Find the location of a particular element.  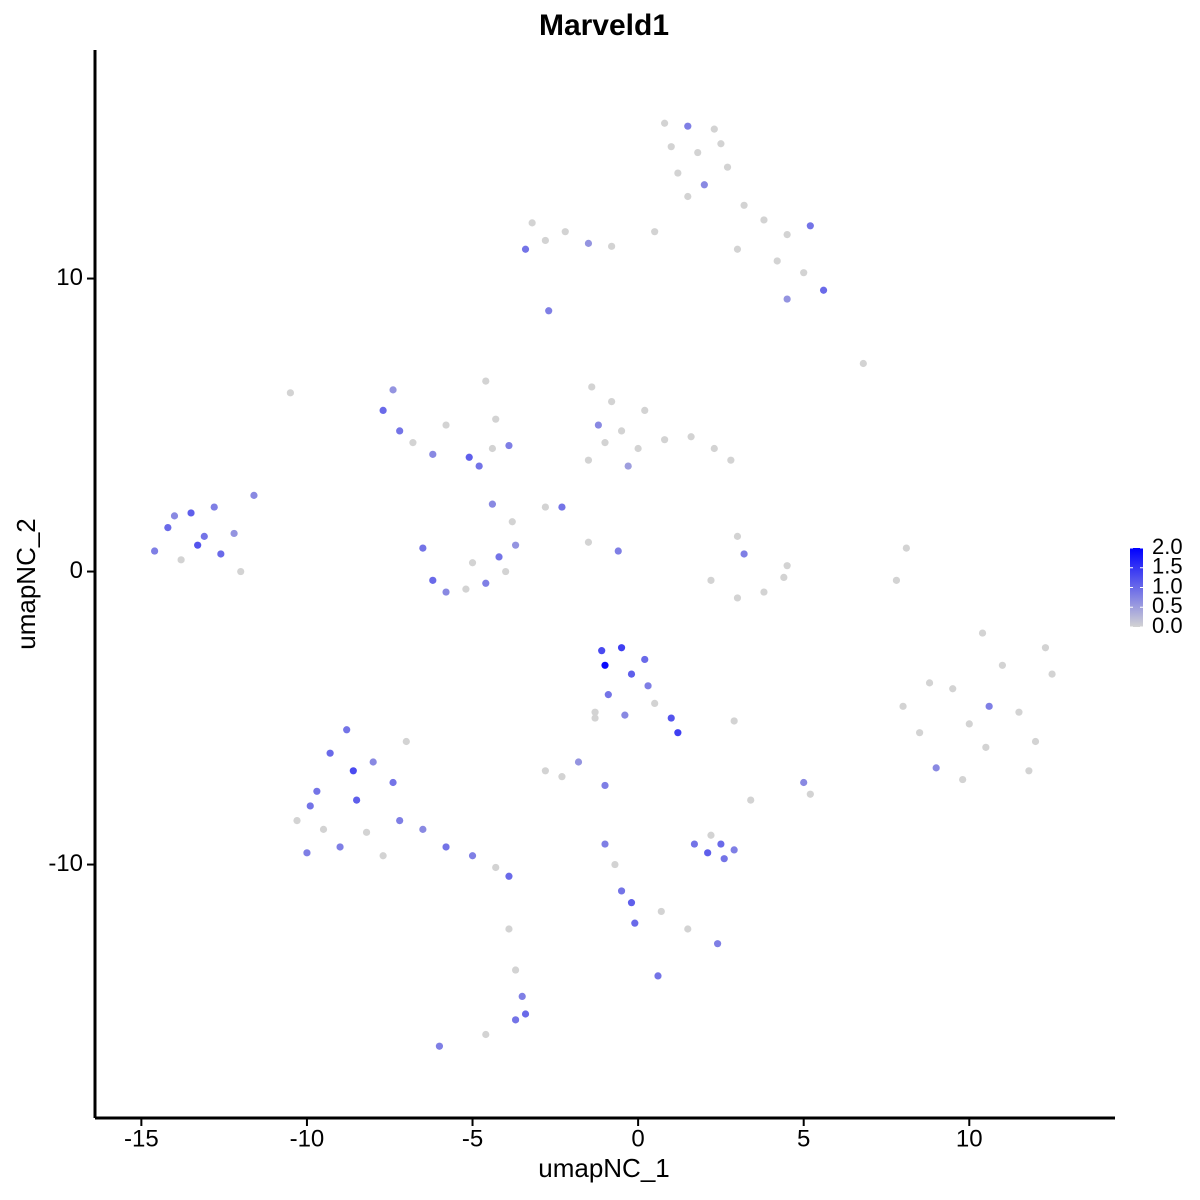

colorbar-label: 0.0 is located at coordinates (1167, 625).